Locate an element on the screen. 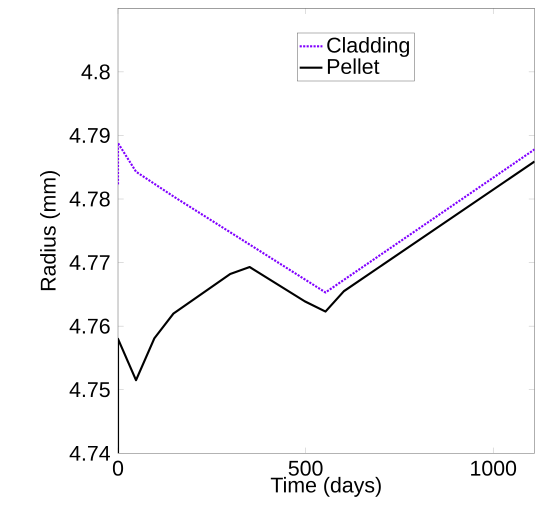  x-tick-label: 1000 is located at coordinates (493, 468).